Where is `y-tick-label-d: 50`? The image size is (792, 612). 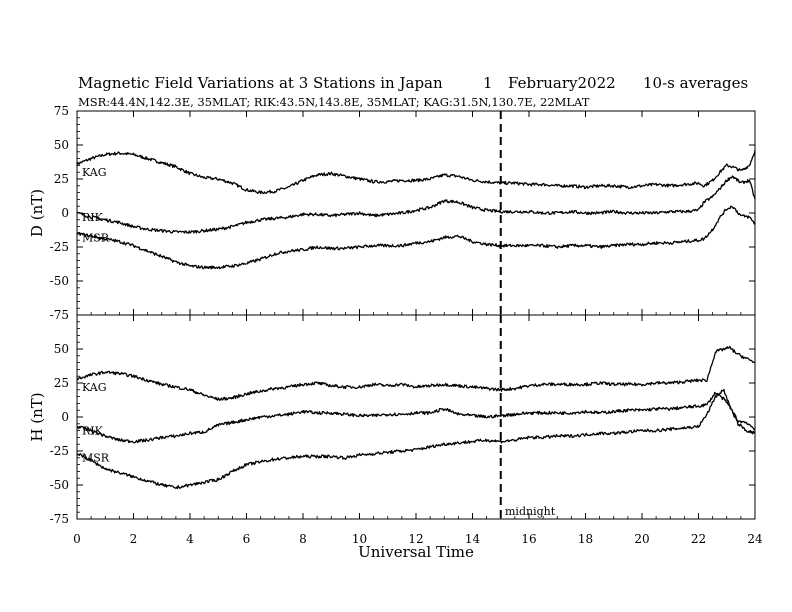 y-tick-label-d: 50 is located at coordinates (61, 145).